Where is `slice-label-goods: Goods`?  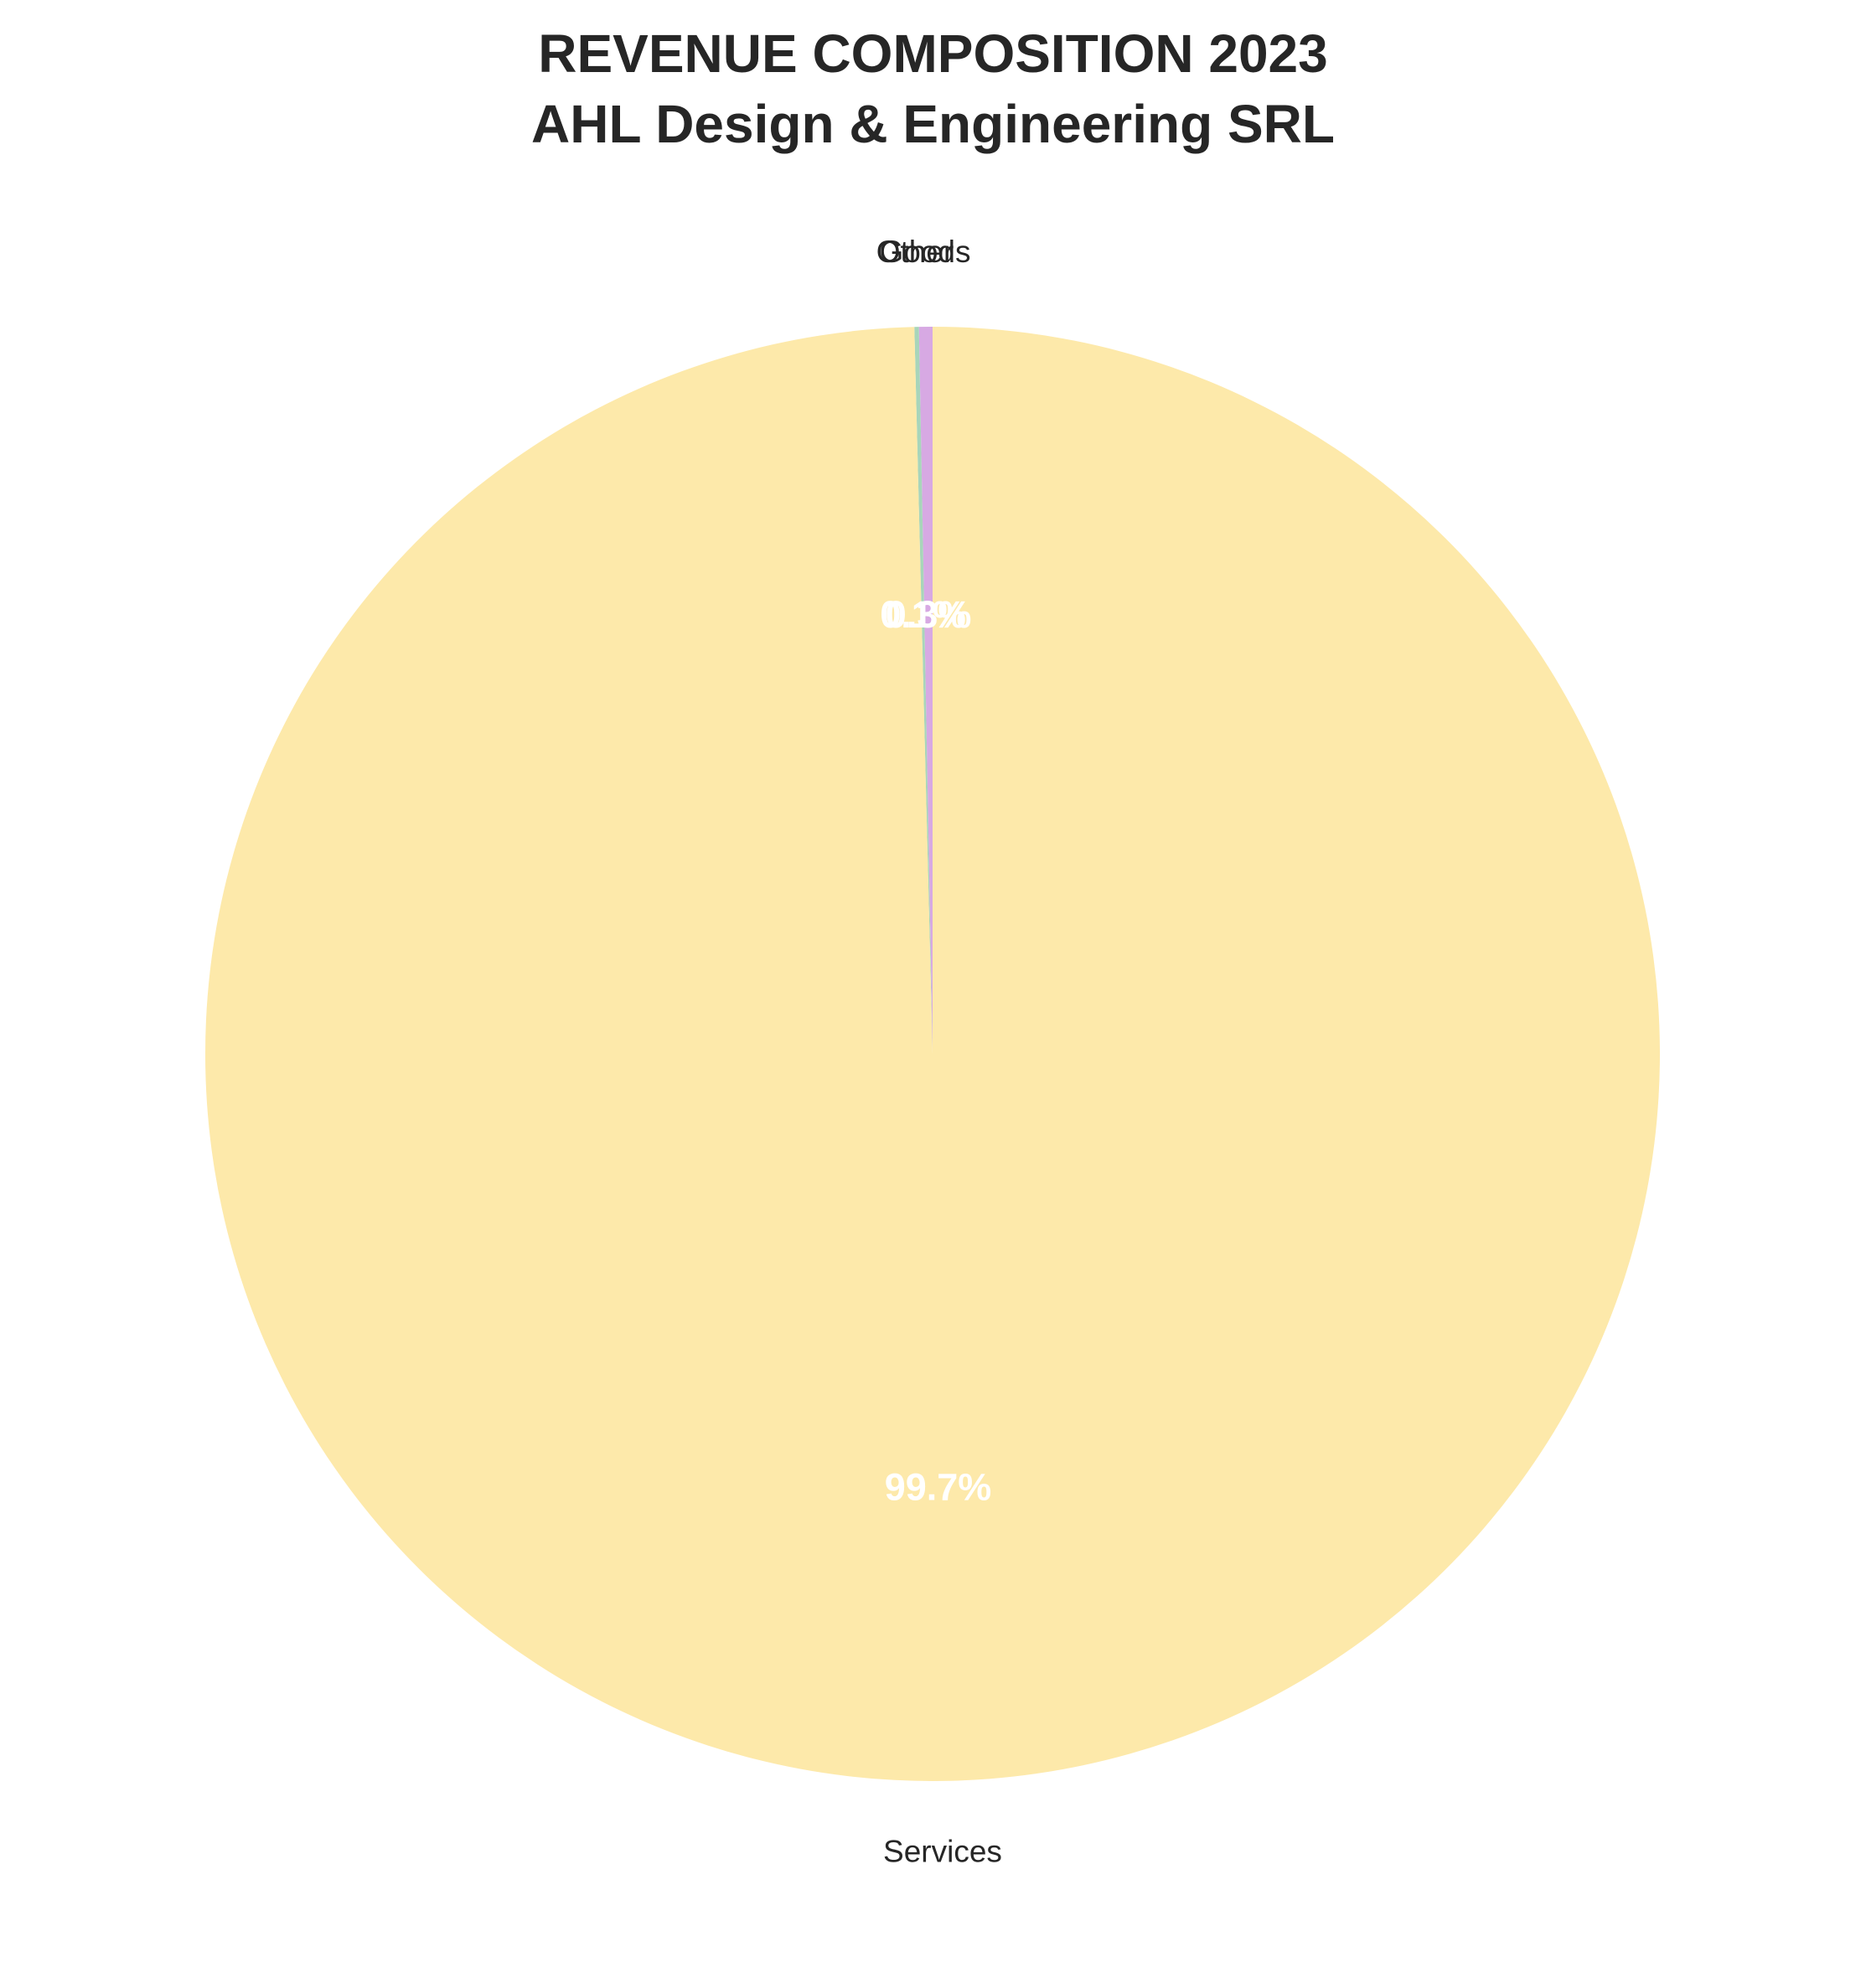 slice-label-goods: Goods is located at coordinates (926, 252).